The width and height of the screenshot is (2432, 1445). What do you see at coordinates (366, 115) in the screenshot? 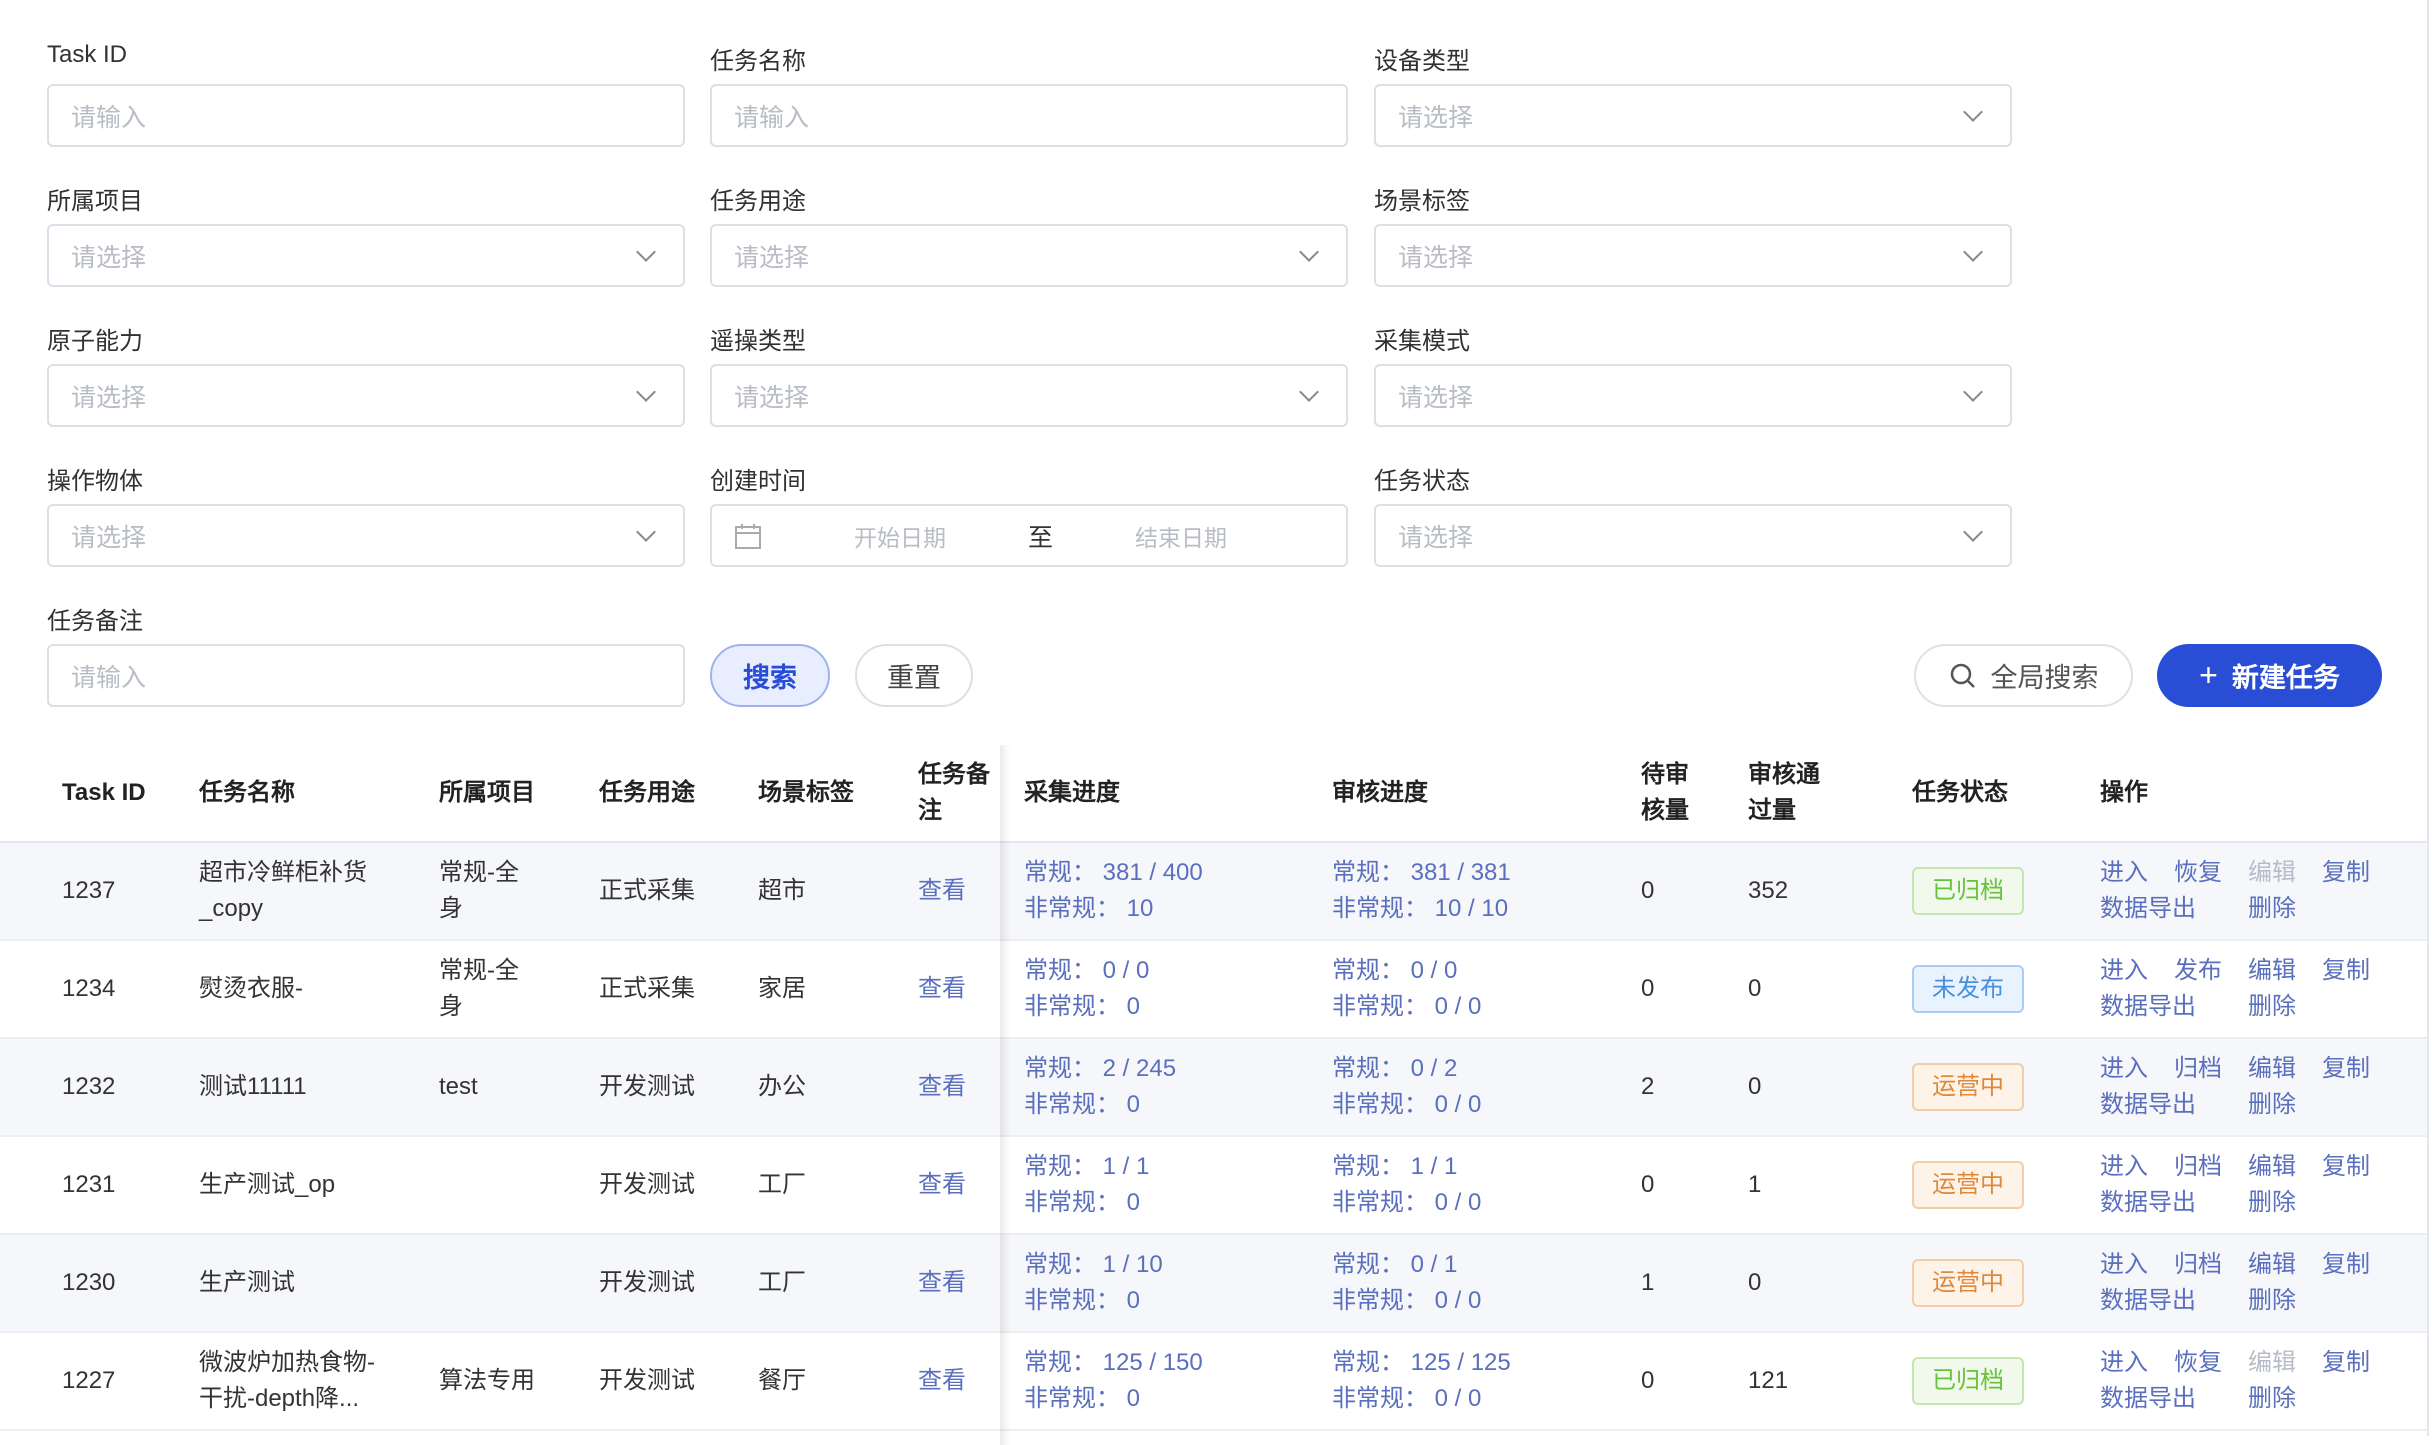
I see `task_id-input: 请输入` at bounding box center [366, 115].